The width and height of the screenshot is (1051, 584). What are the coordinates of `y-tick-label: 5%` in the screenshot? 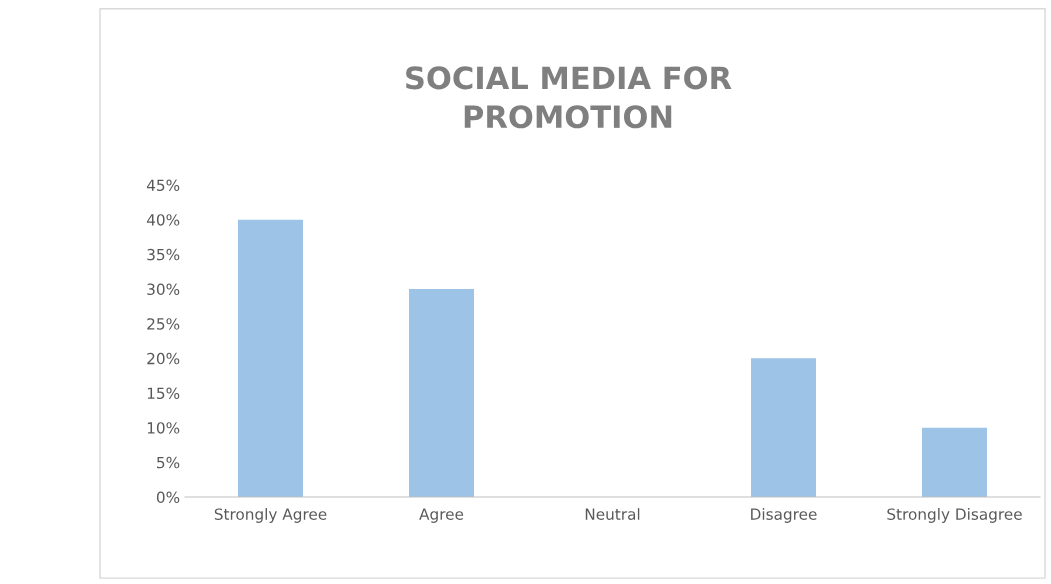 It's located at (168, 462).